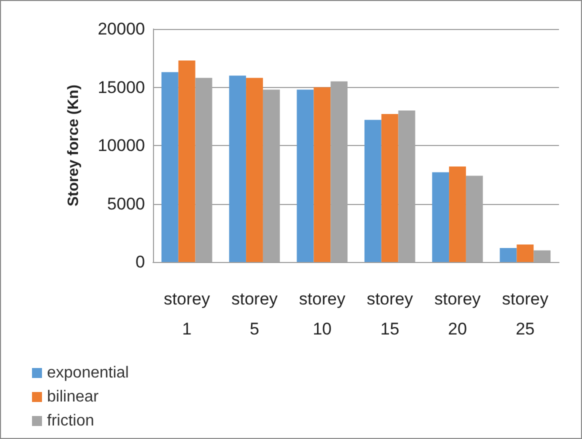 This screenshot has height=439, width=582. I want to click on y-tick-label: 0, so click(140, 262).